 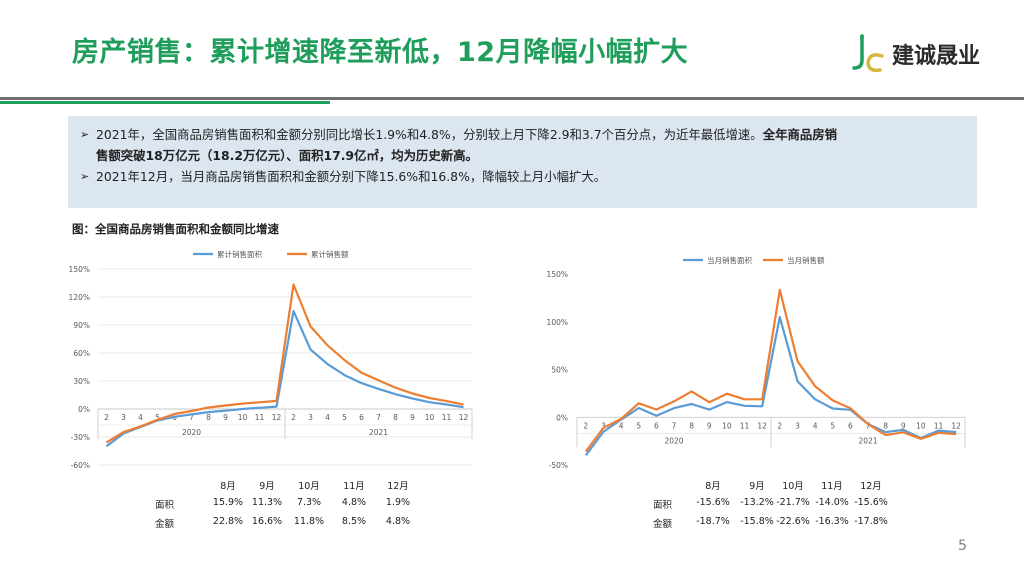 What do you see at coordinates (559, 370) in the screenshot?
I see `y-tick-label: 50%` at bounding box center [559, 370].